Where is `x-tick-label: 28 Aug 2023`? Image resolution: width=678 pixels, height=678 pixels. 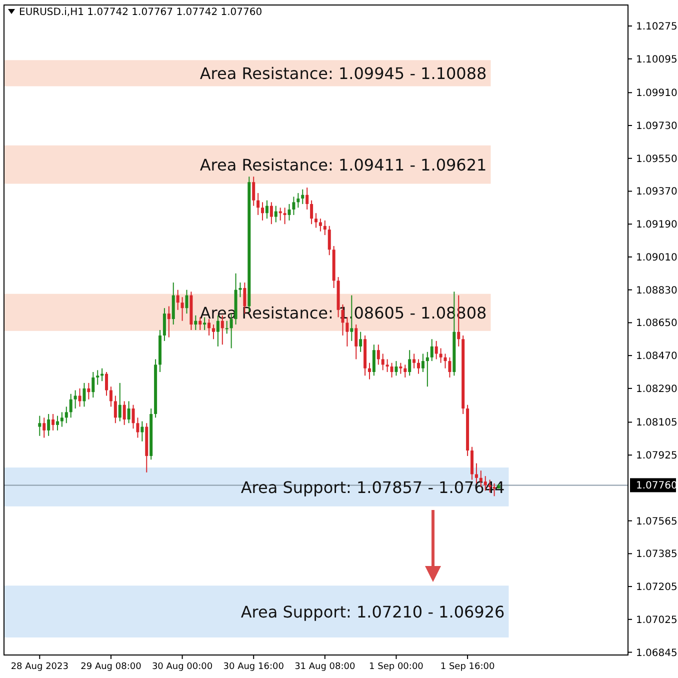
x-tick-label: 28 Aug 2023 is located at coordinates (39, 667).